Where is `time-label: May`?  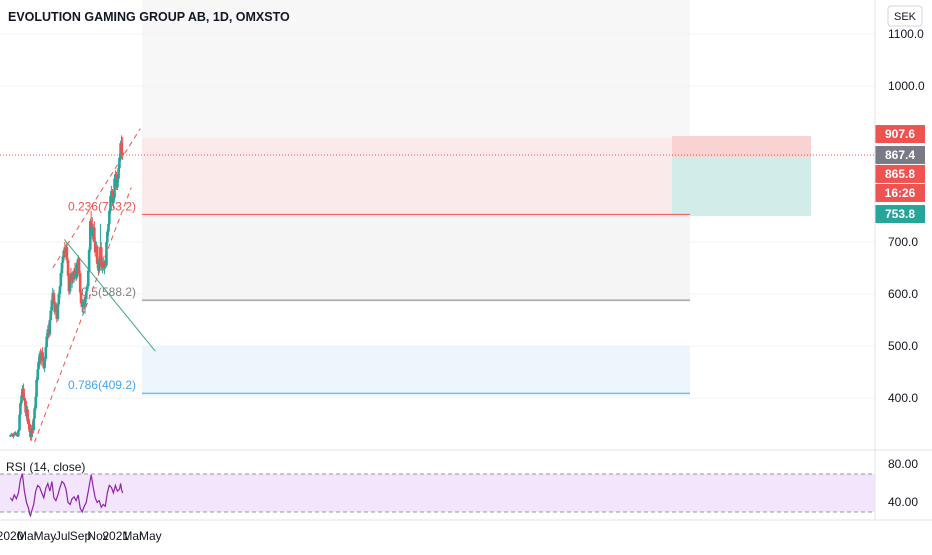 time-label: May is located at coordinates (150, 536).